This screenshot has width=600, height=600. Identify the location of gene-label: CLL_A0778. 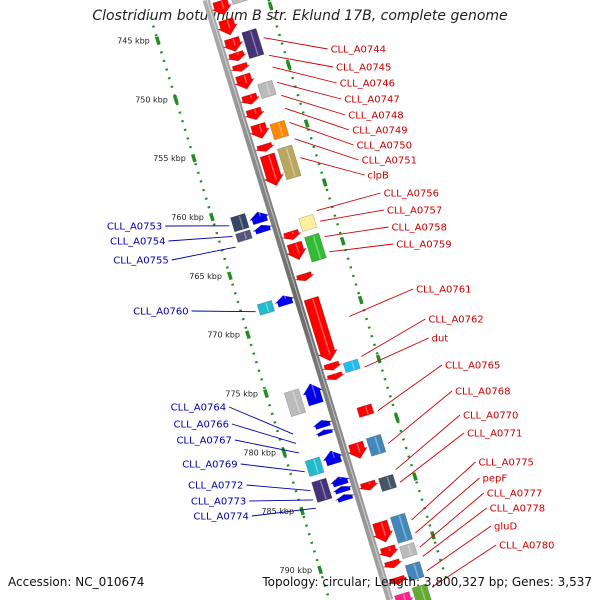
(517, 509).